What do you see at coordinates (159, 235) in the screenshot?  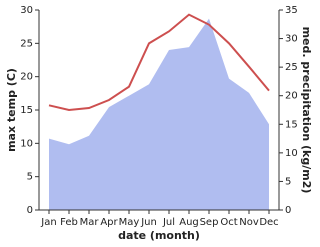 I see `x-axis-label: date (month)` at bounding box center [159, 235].